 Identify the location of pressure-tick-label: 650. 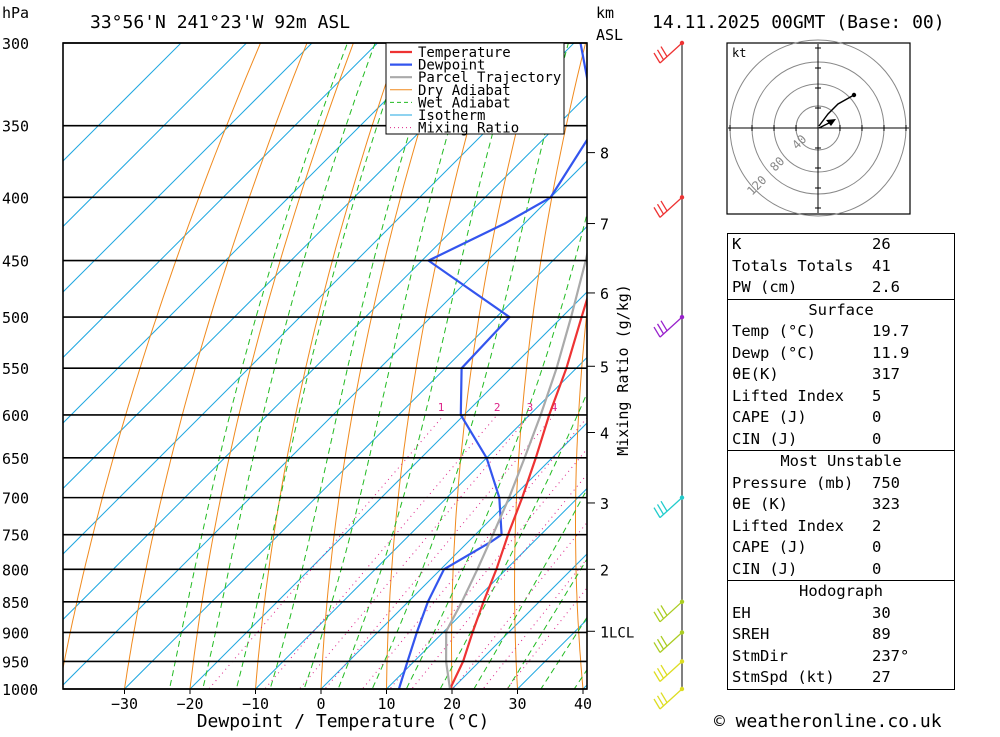
(15, 459).